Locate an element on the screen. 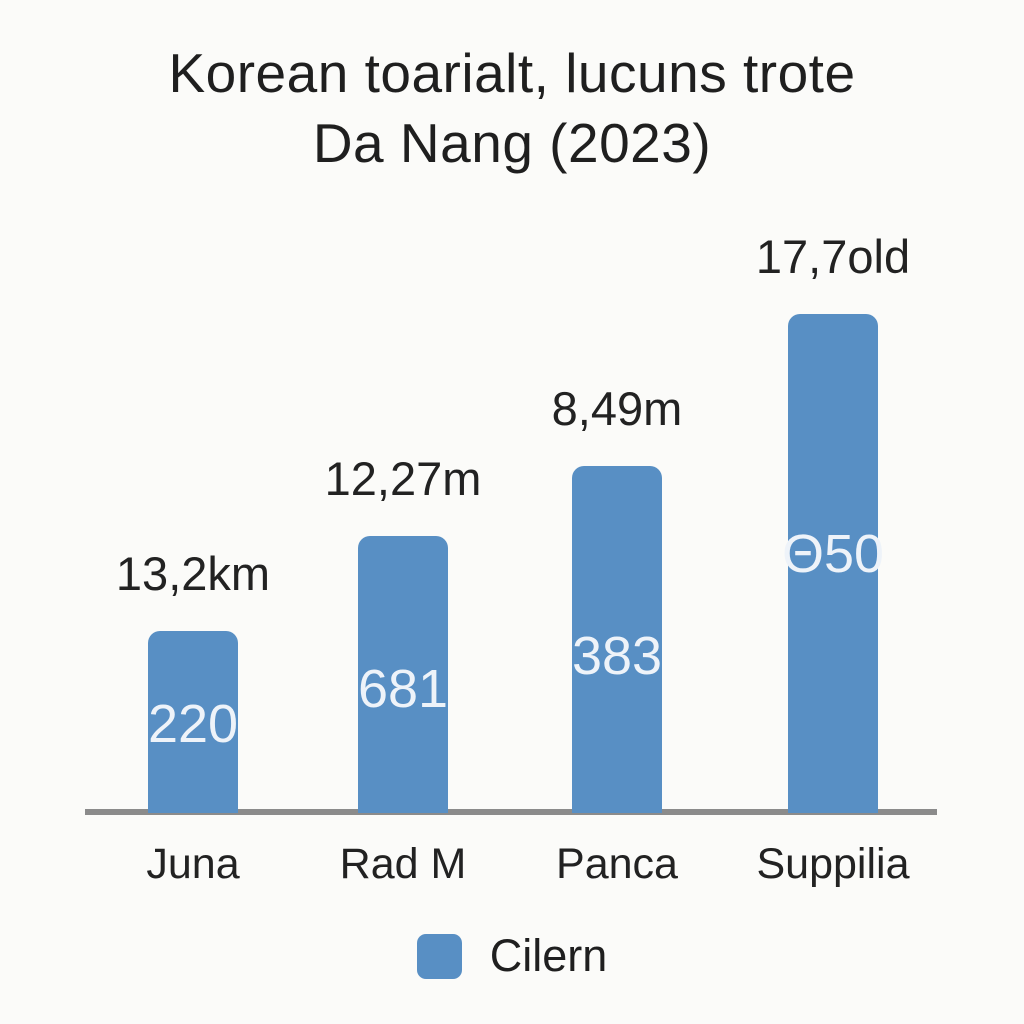 The height and width of the screenshot is (1024, 1024). bar-suppilia: Θ50 is located at coordinates (833, 563).